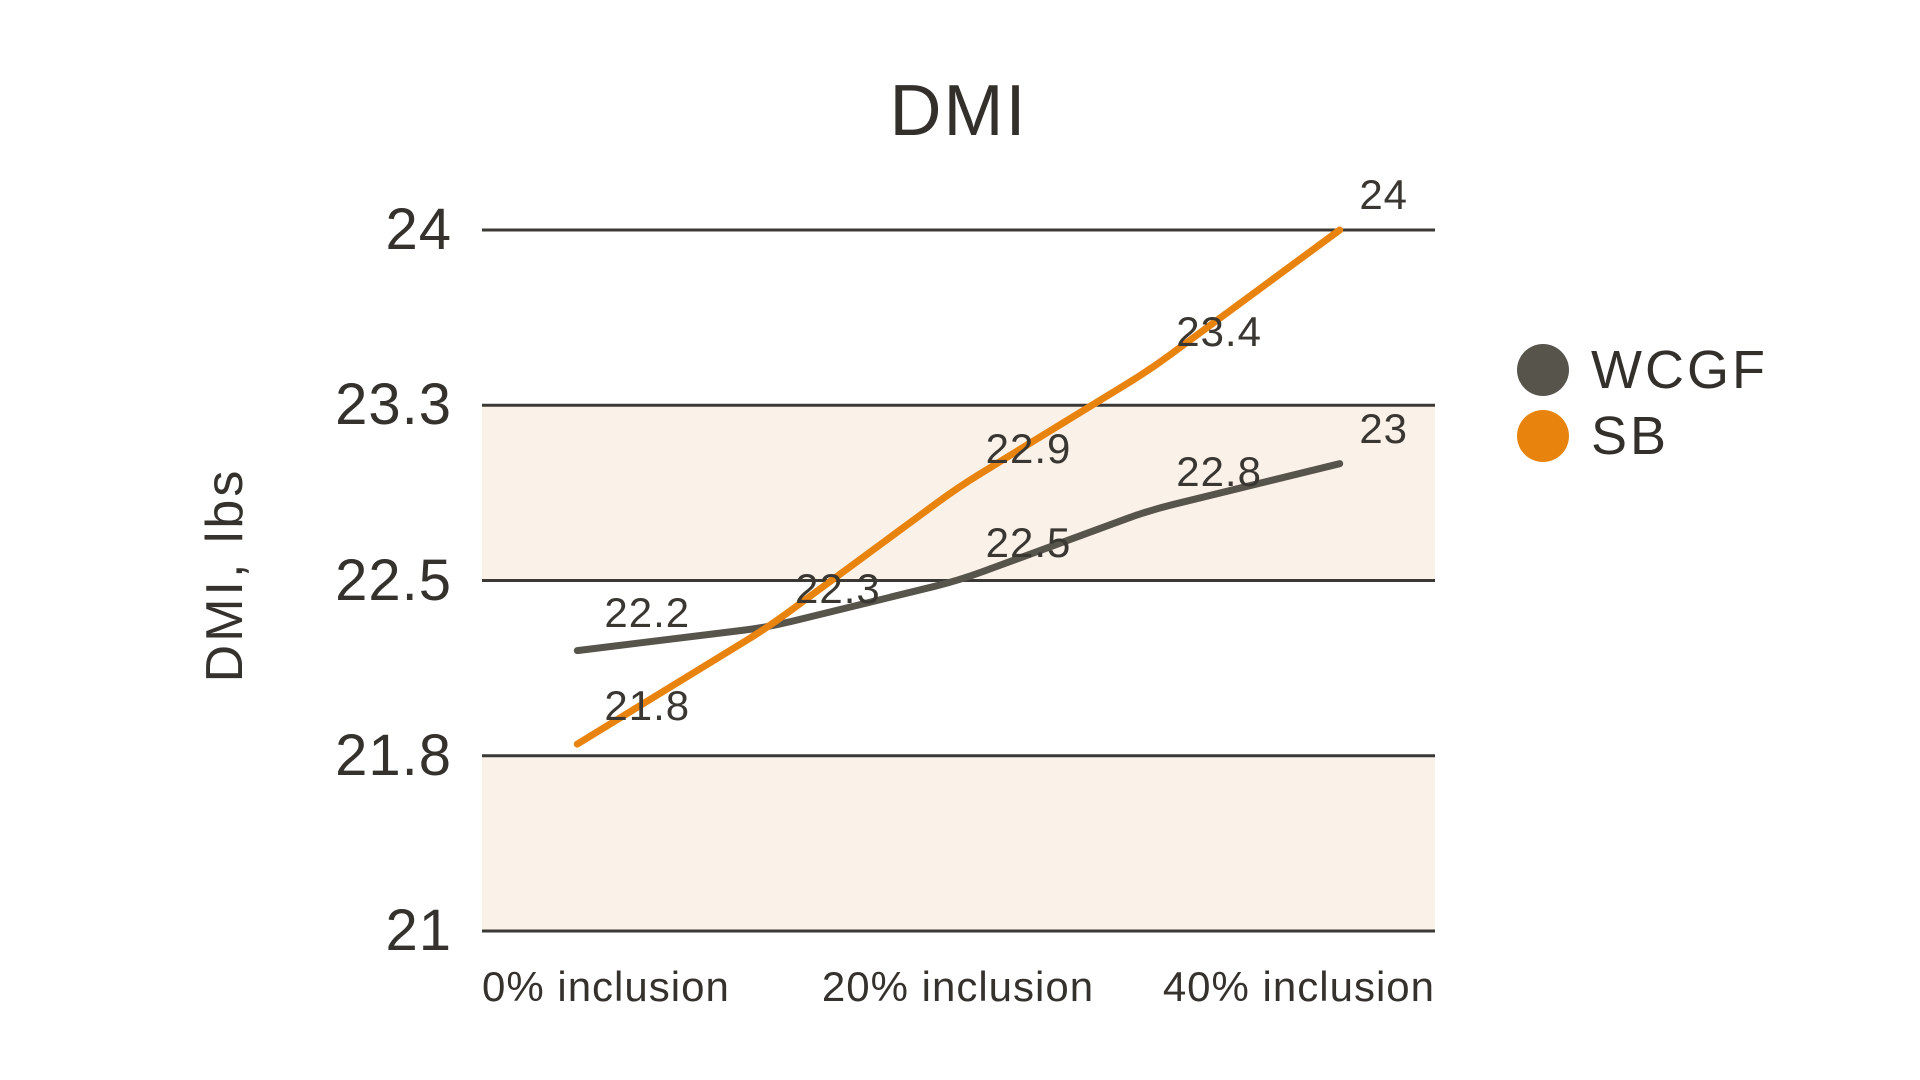 This screenshot has height=1080, width=1920. Describe the element at coordinates (393, 405) in the screenshot. I see `y-tick-label: 23.3` at that location.